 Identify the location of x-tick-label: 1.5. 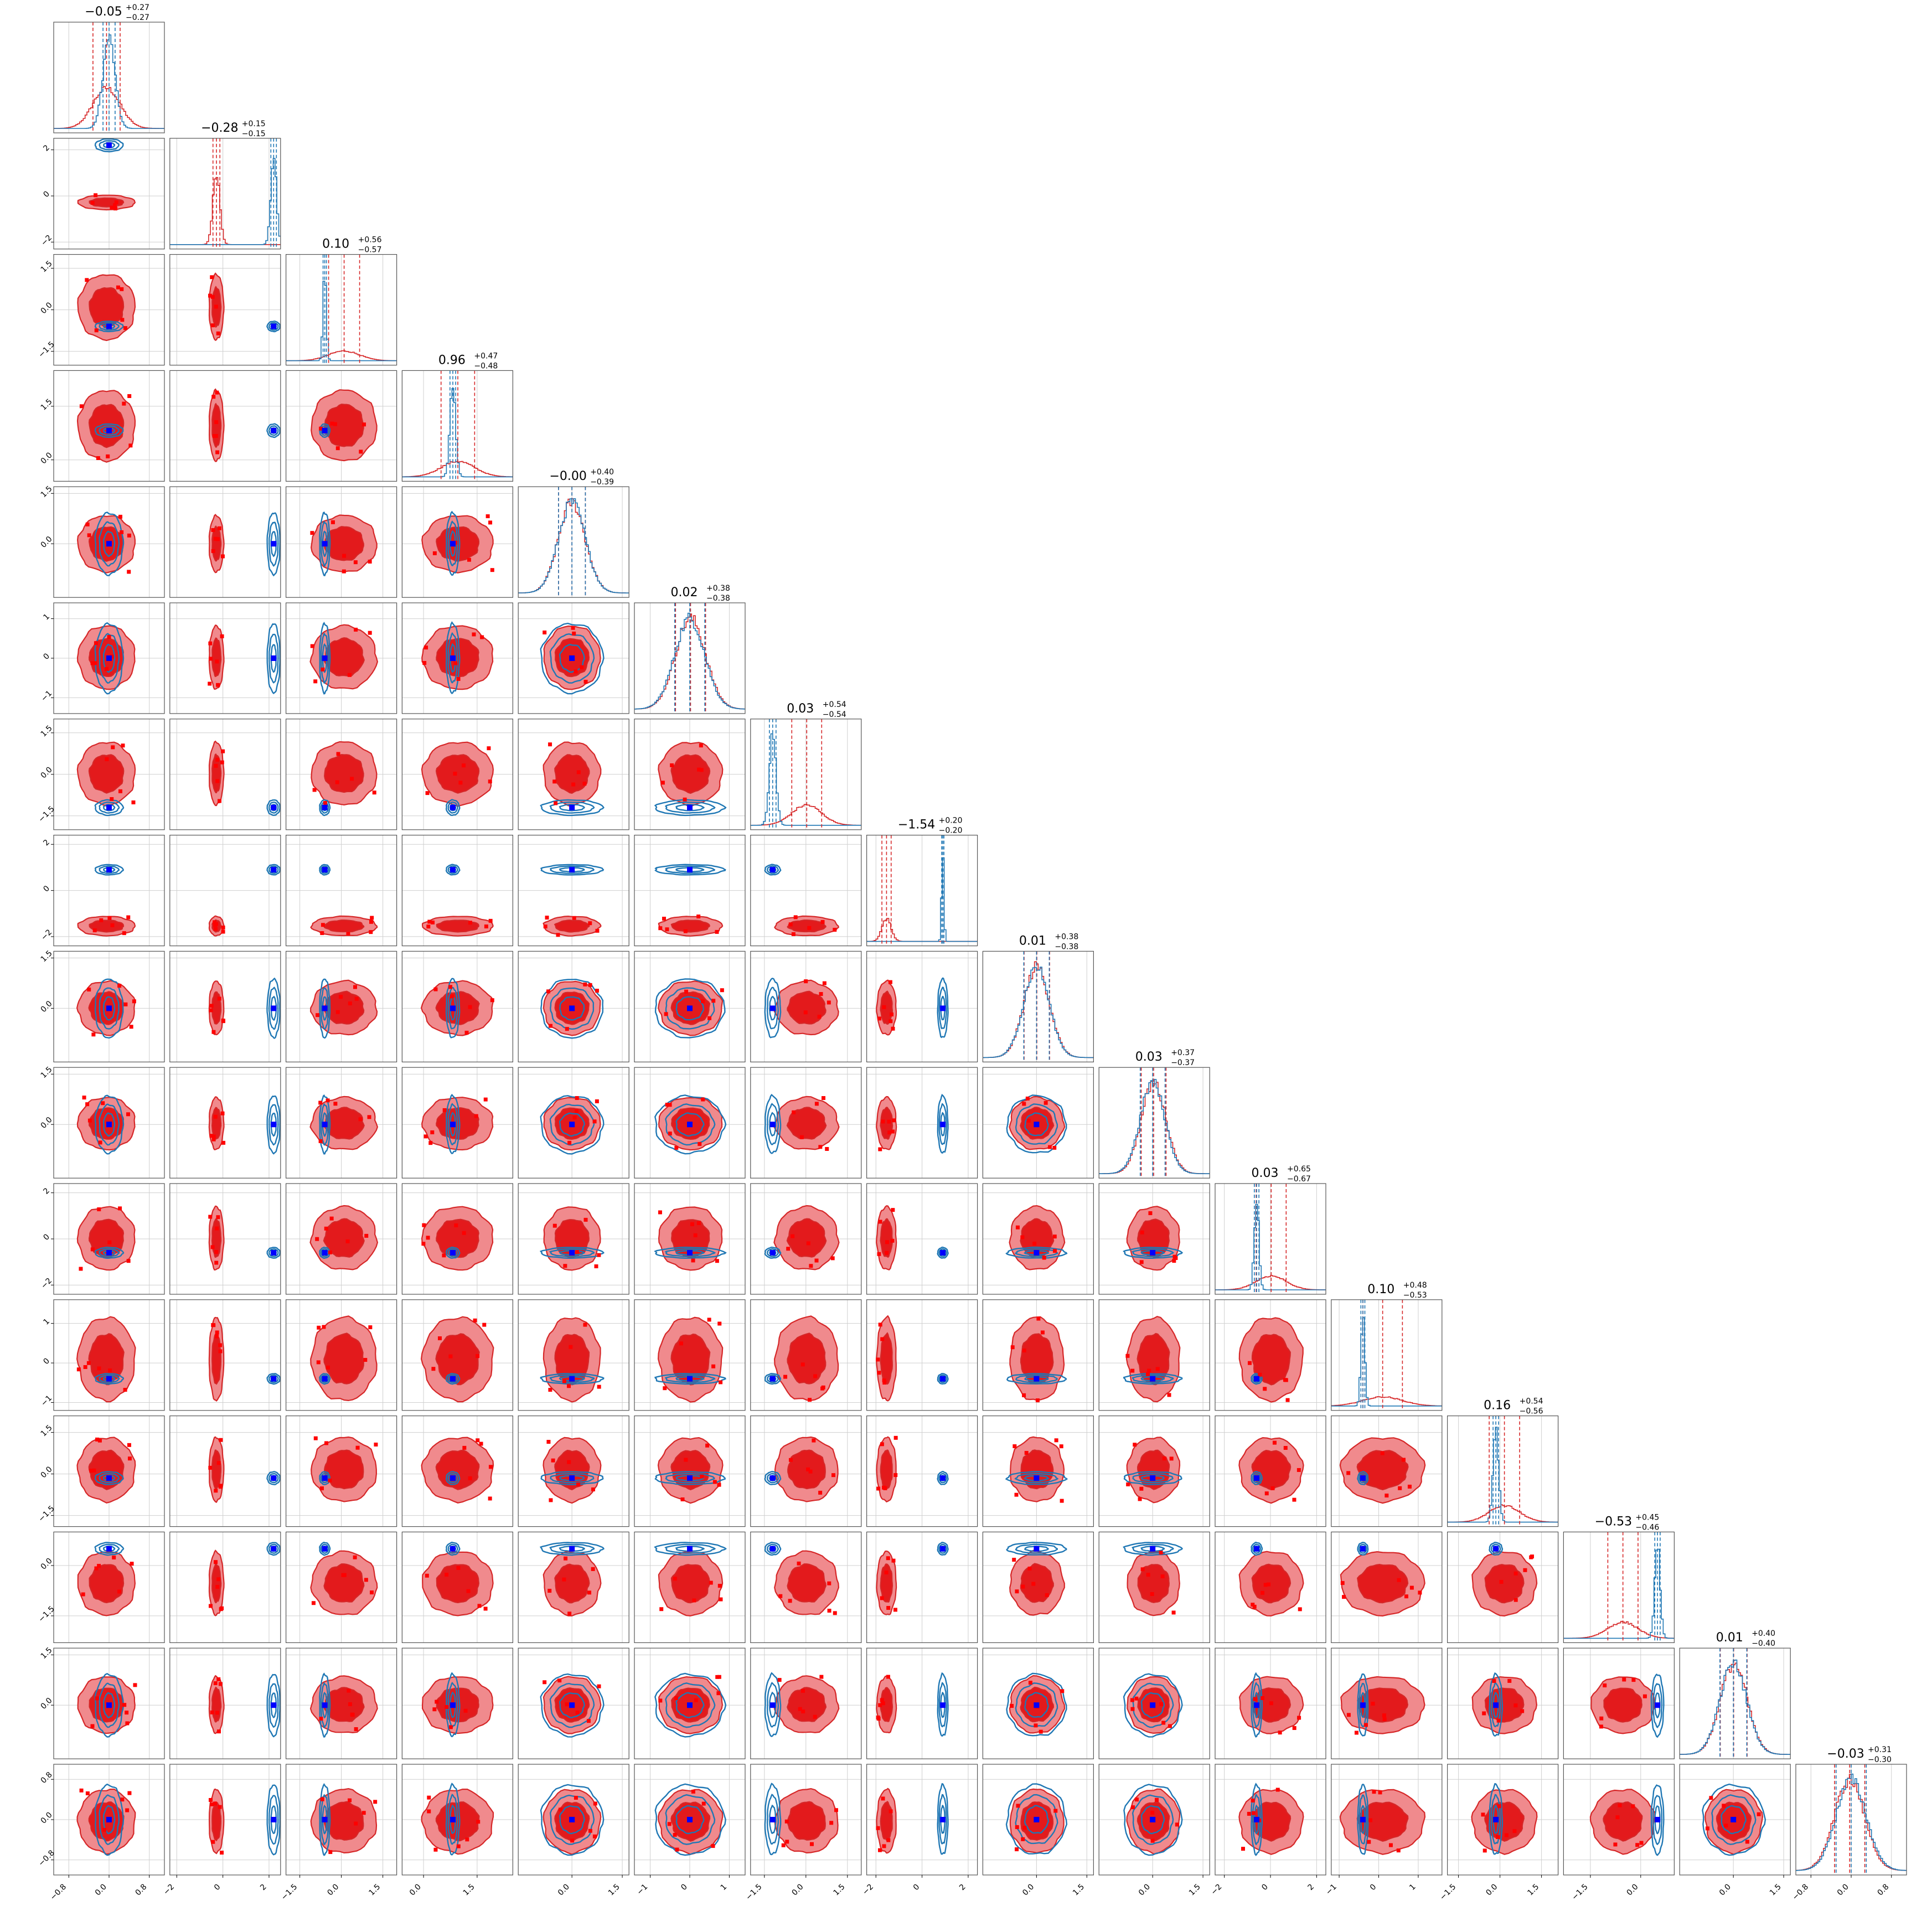
(469, 1890).